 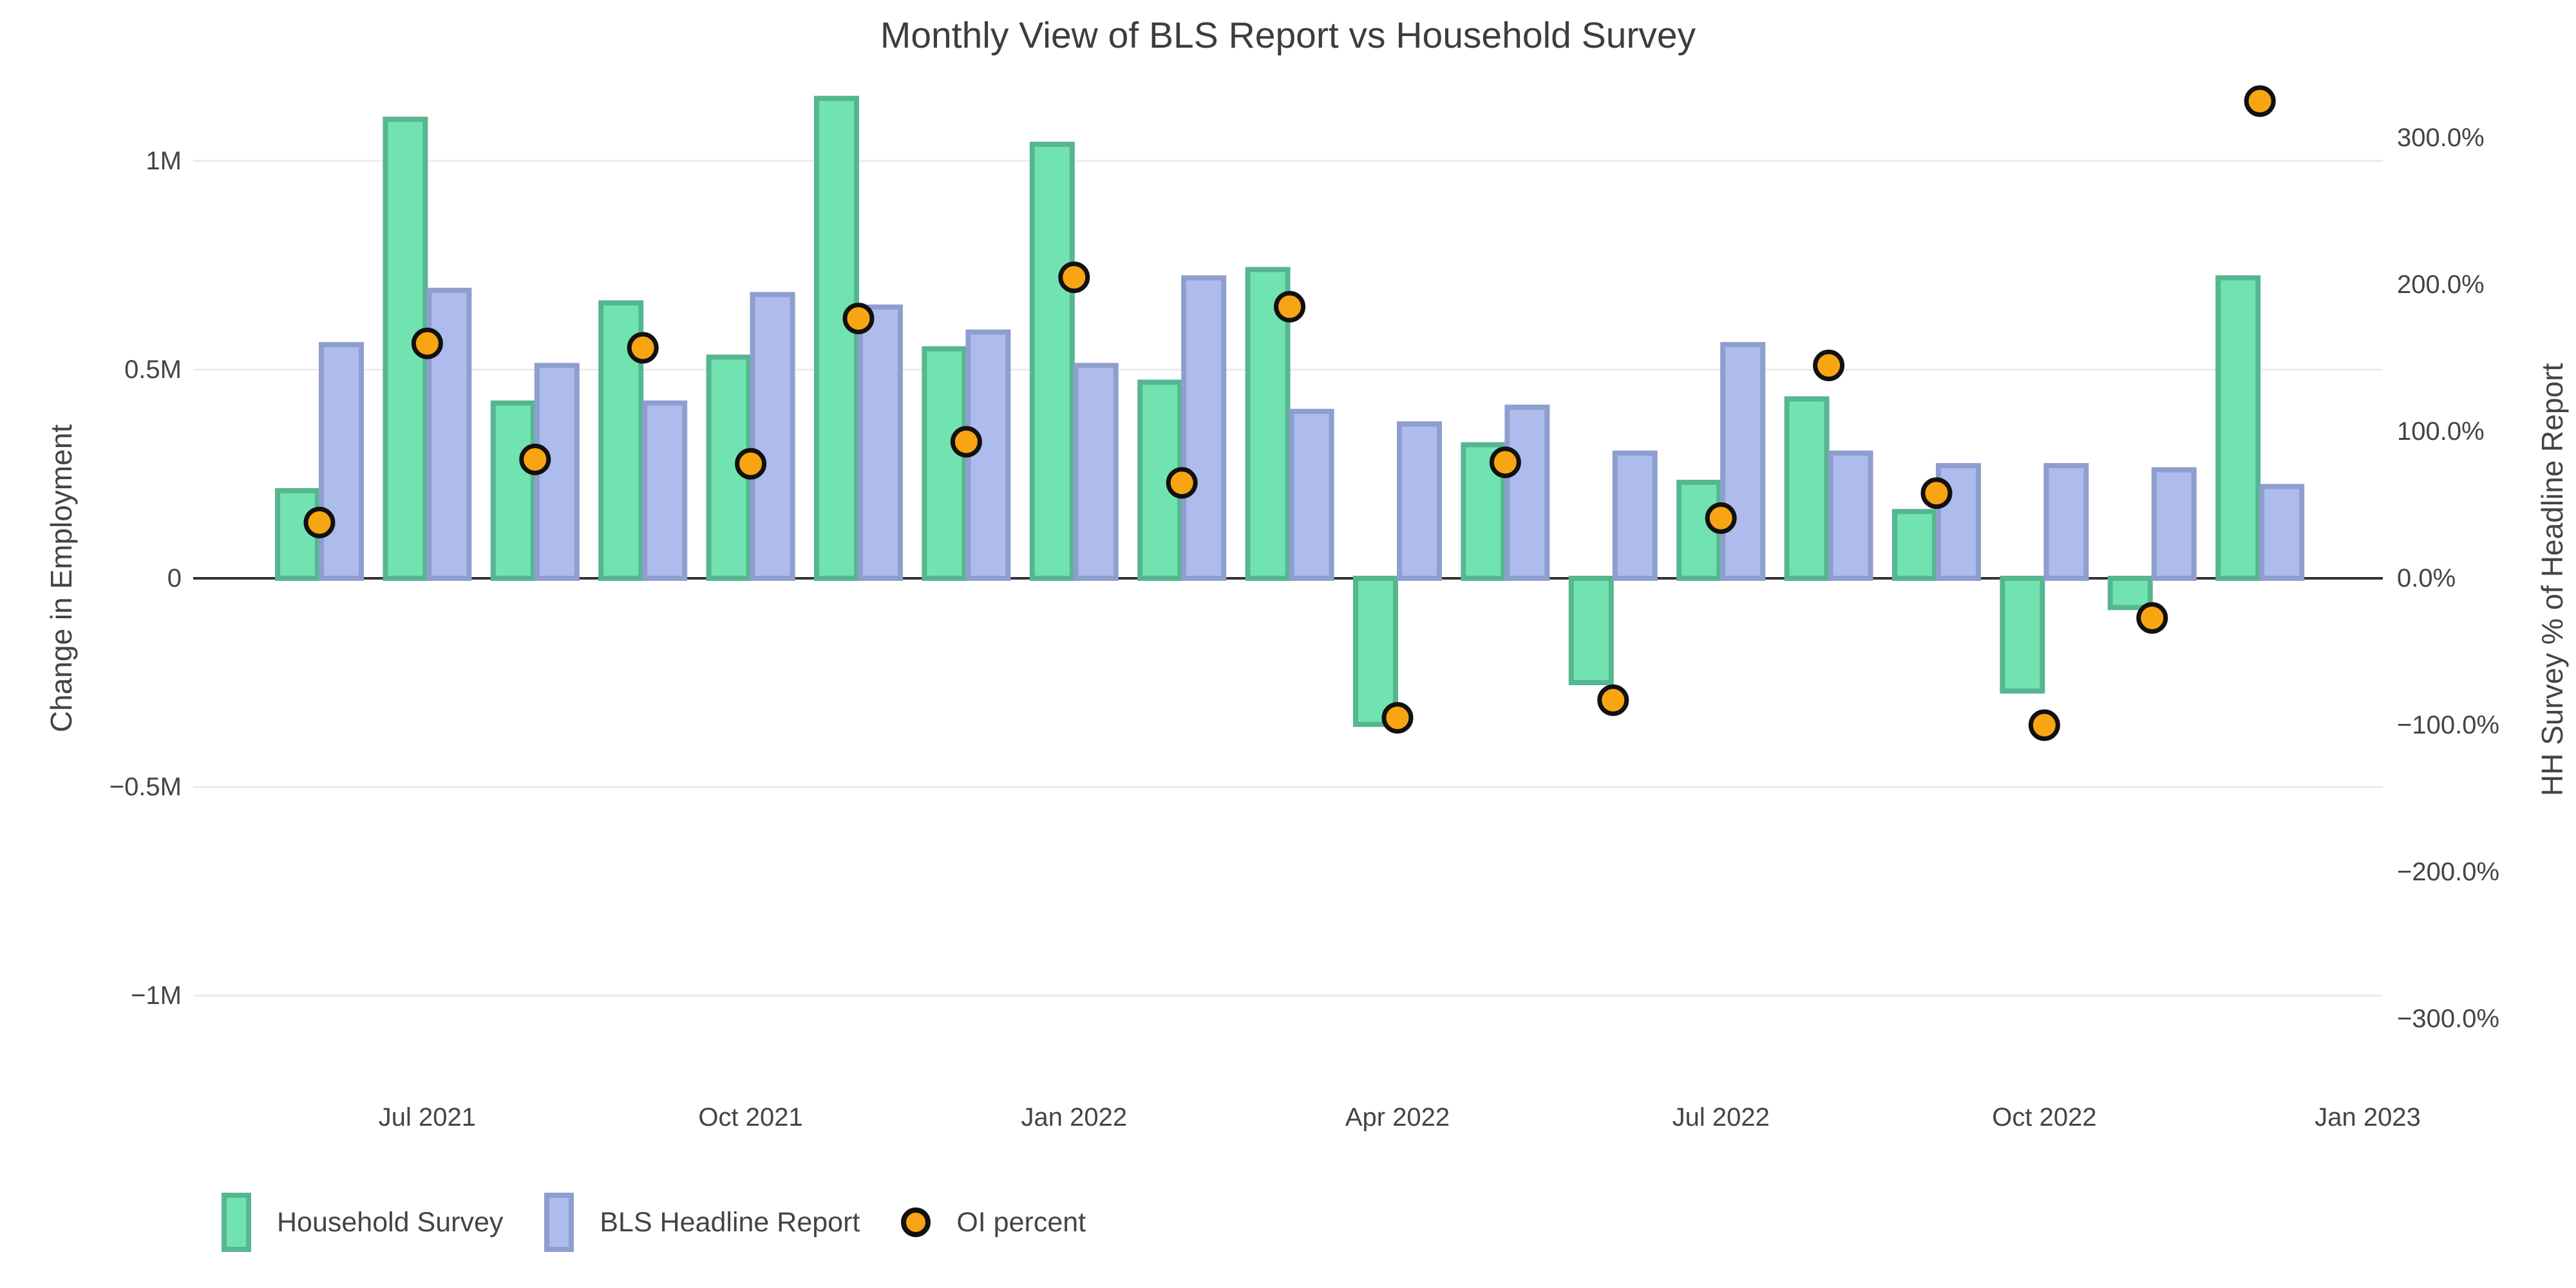 What do you see at coordinates (2448, 1019) in the screenshot?
I see `y2-axis-tick: −300.0%` at bounding box center [2448, 1019].